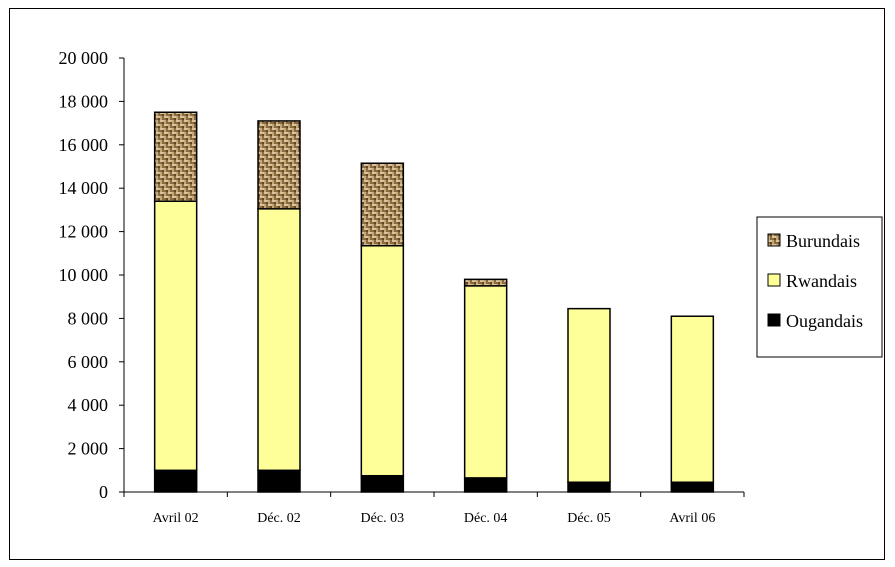 This screenshot has height=567, width=895. Describe the element at coordinates (84, 101) in the screenshot. I see `y-tick-label: 18 000` at that location.